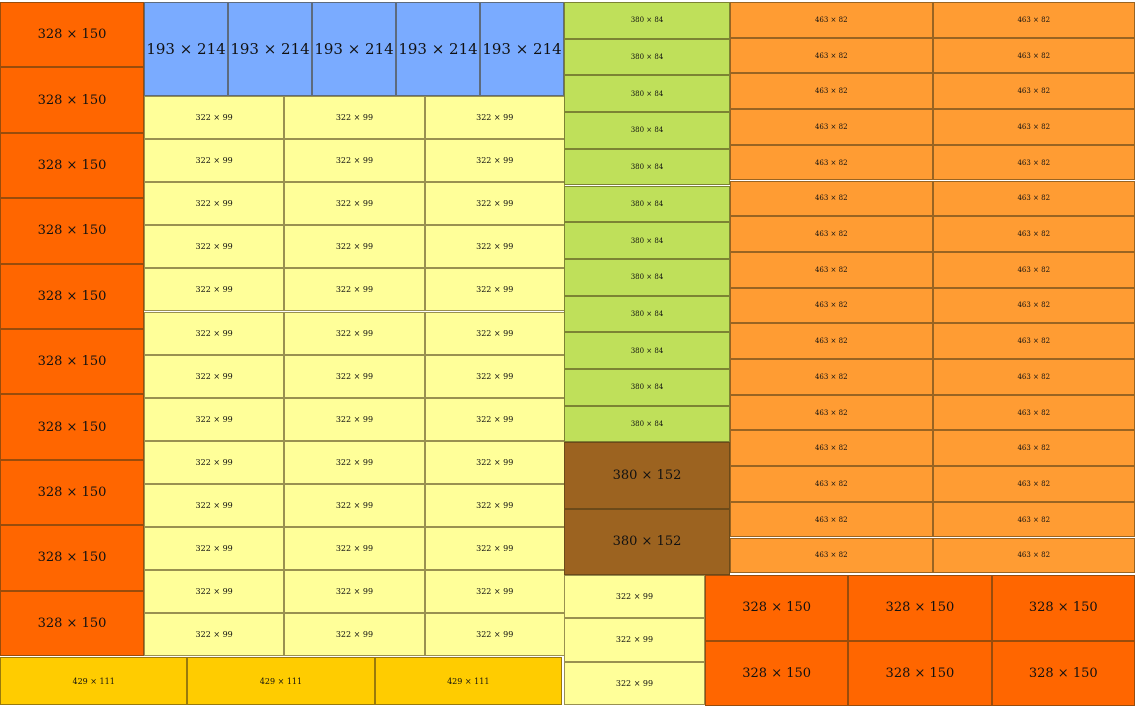  I want to click on rectangle-tile: 429 × 111, so click(468, 681).